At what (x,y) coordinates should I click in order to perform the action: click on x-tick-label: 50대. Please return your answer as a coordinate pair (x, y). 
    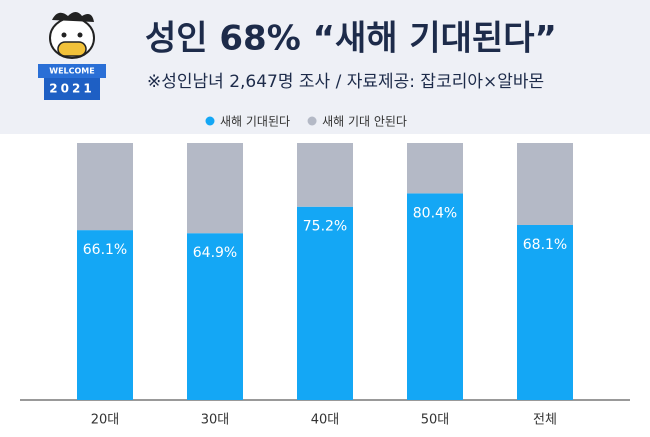
    Looking at the image, I should click on (435, 420).